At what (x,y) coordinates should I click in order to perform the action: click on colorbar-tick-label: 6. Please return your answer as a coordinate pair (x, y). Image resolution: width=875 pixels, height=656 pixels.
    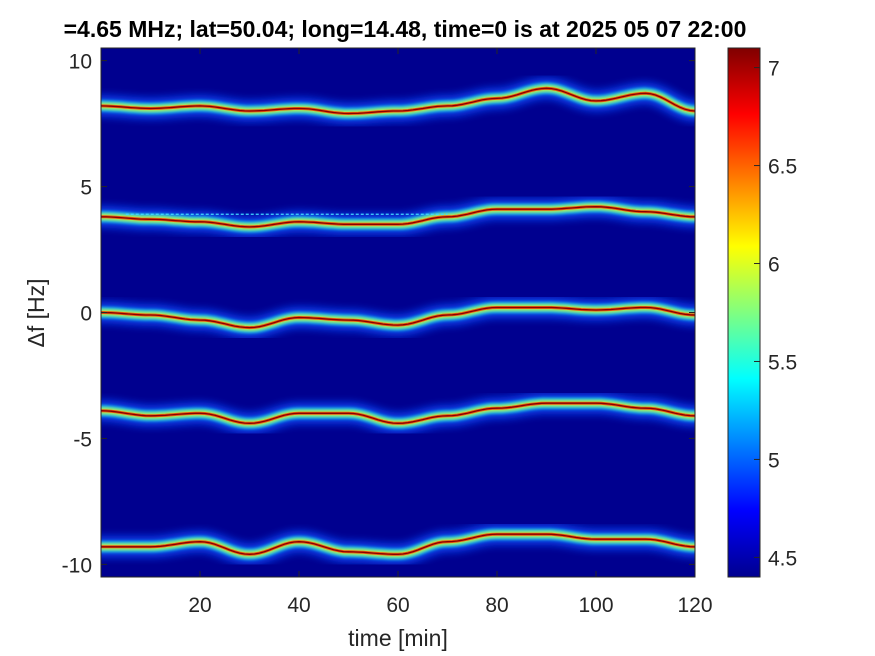
    Looking at the image, I should click on (774, 265).